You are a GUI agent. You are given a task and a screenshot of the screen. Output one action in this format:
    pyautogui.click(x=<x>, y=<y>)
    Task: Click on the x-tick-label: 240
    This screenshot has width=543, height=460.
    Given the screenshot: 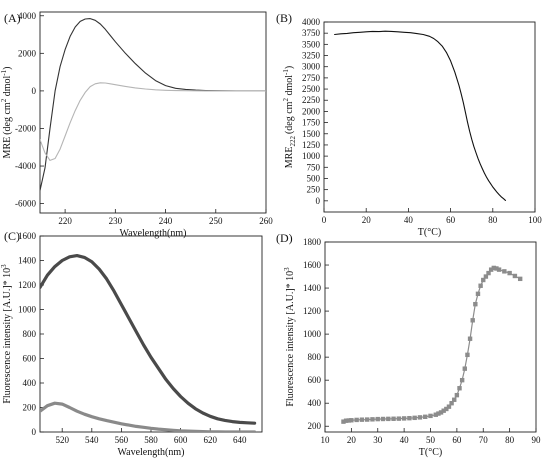 What is the action you would take?
    pyautogui.click(x=166, y=221)
    